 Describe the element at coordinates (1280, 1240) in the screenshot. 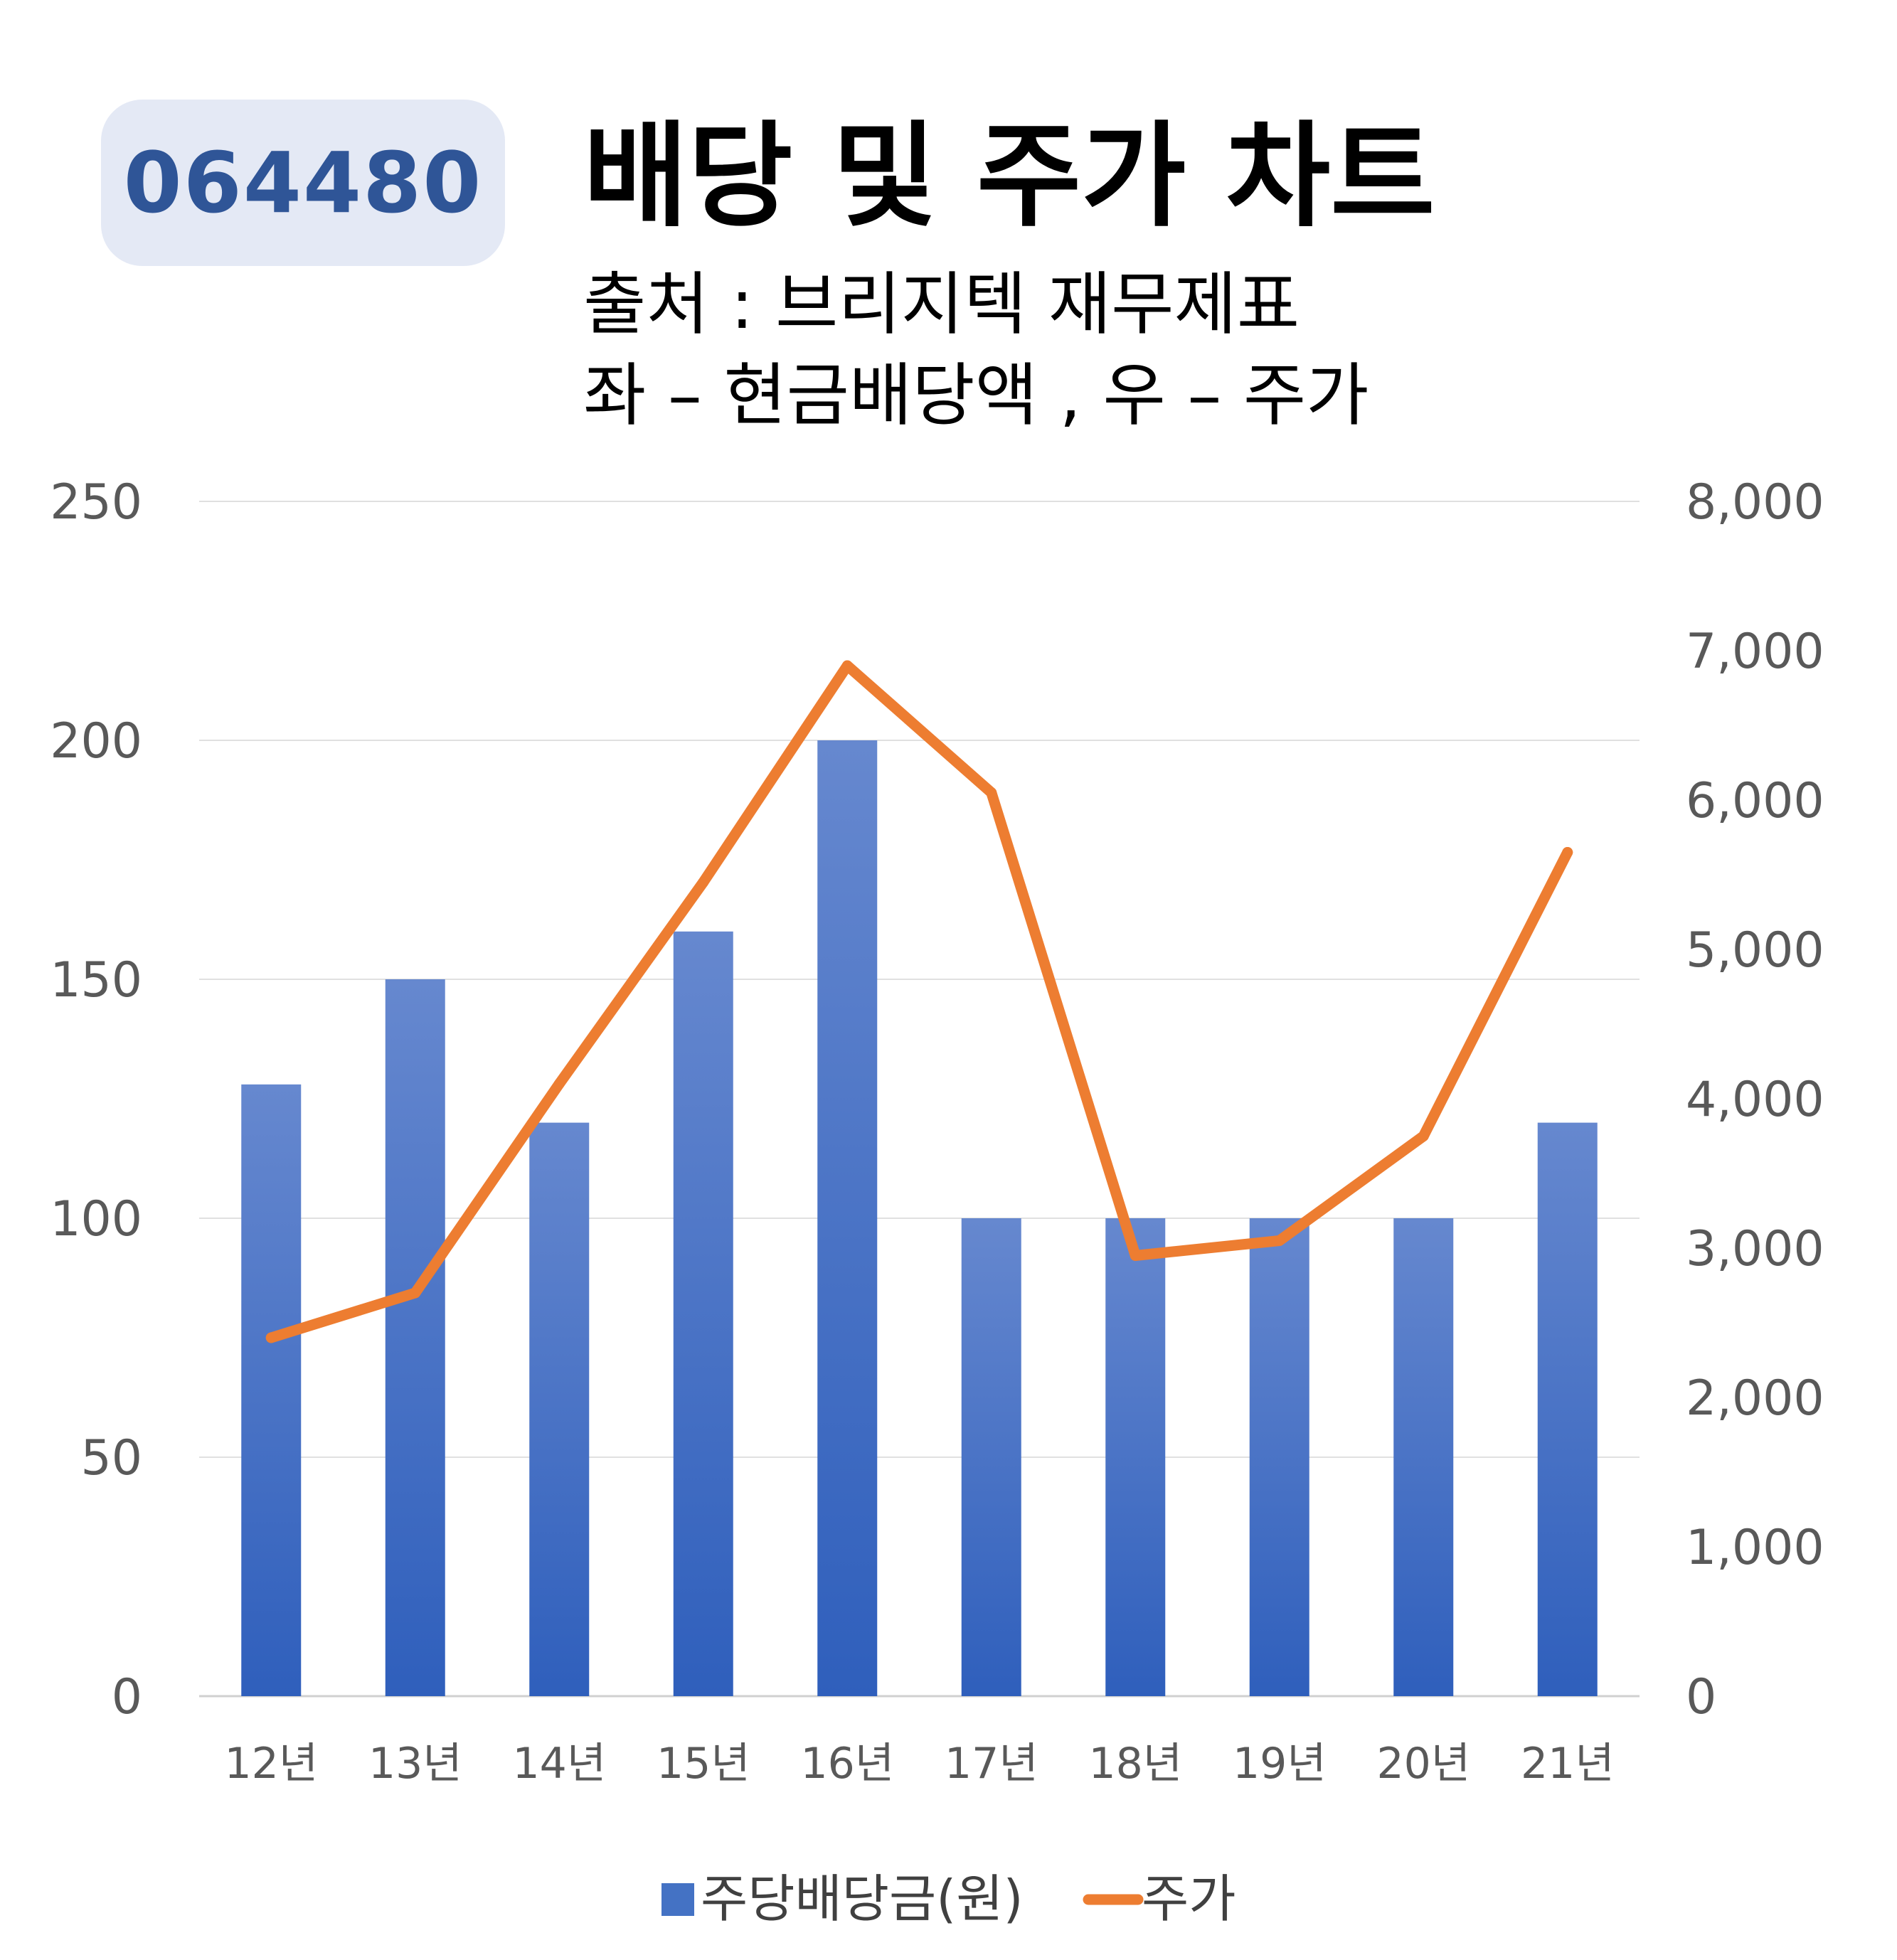

I see `price-point-19년` at that location.